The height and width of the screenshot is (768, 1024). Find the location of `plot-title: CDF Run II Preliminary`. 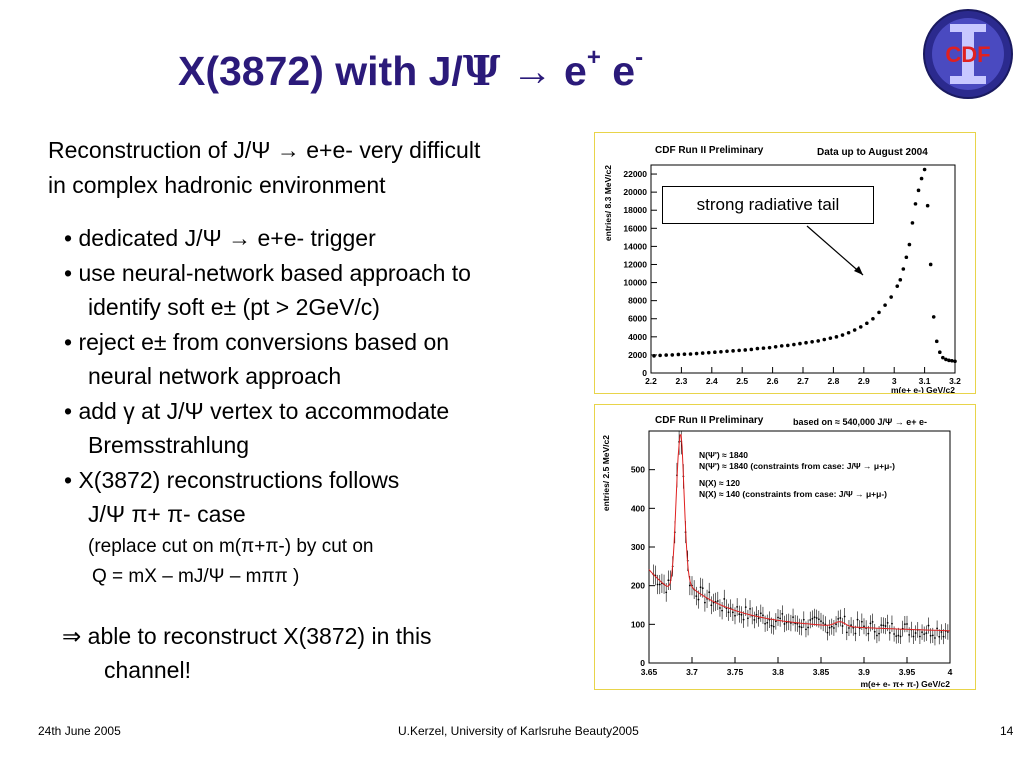

plot-title: CDF Run II Preliminary is located at coordinates (709, 420).